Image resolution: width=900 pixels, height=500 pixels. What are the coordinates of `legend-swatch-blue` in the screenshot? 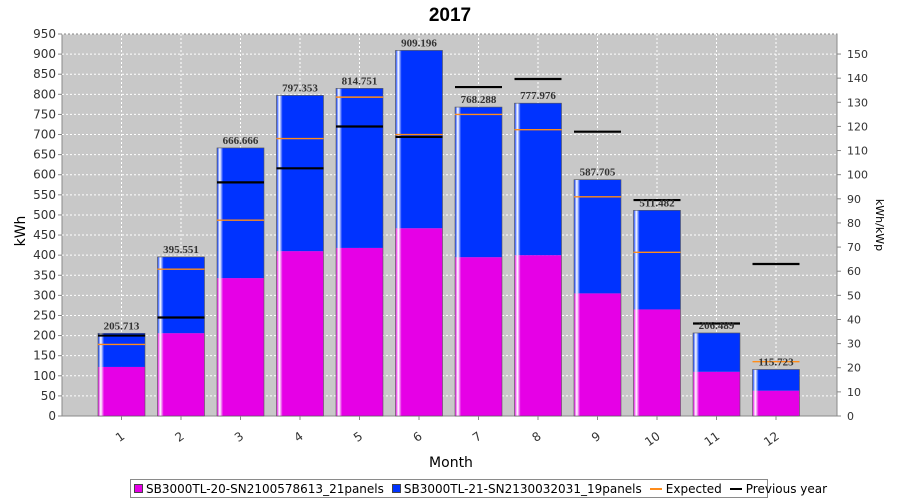 It's located at (396, 488).